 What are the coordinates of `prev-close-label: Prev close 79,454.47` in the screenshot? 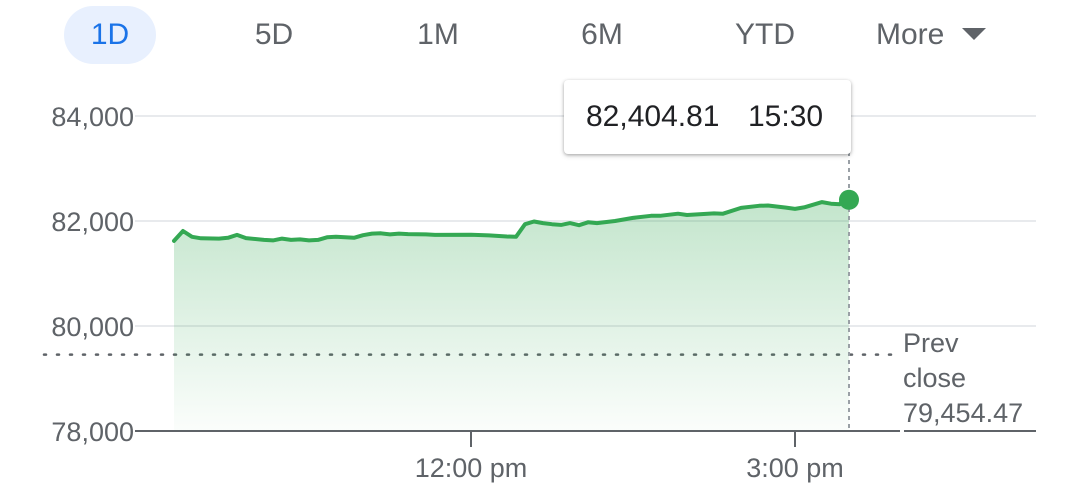 It's located at (963, 378).